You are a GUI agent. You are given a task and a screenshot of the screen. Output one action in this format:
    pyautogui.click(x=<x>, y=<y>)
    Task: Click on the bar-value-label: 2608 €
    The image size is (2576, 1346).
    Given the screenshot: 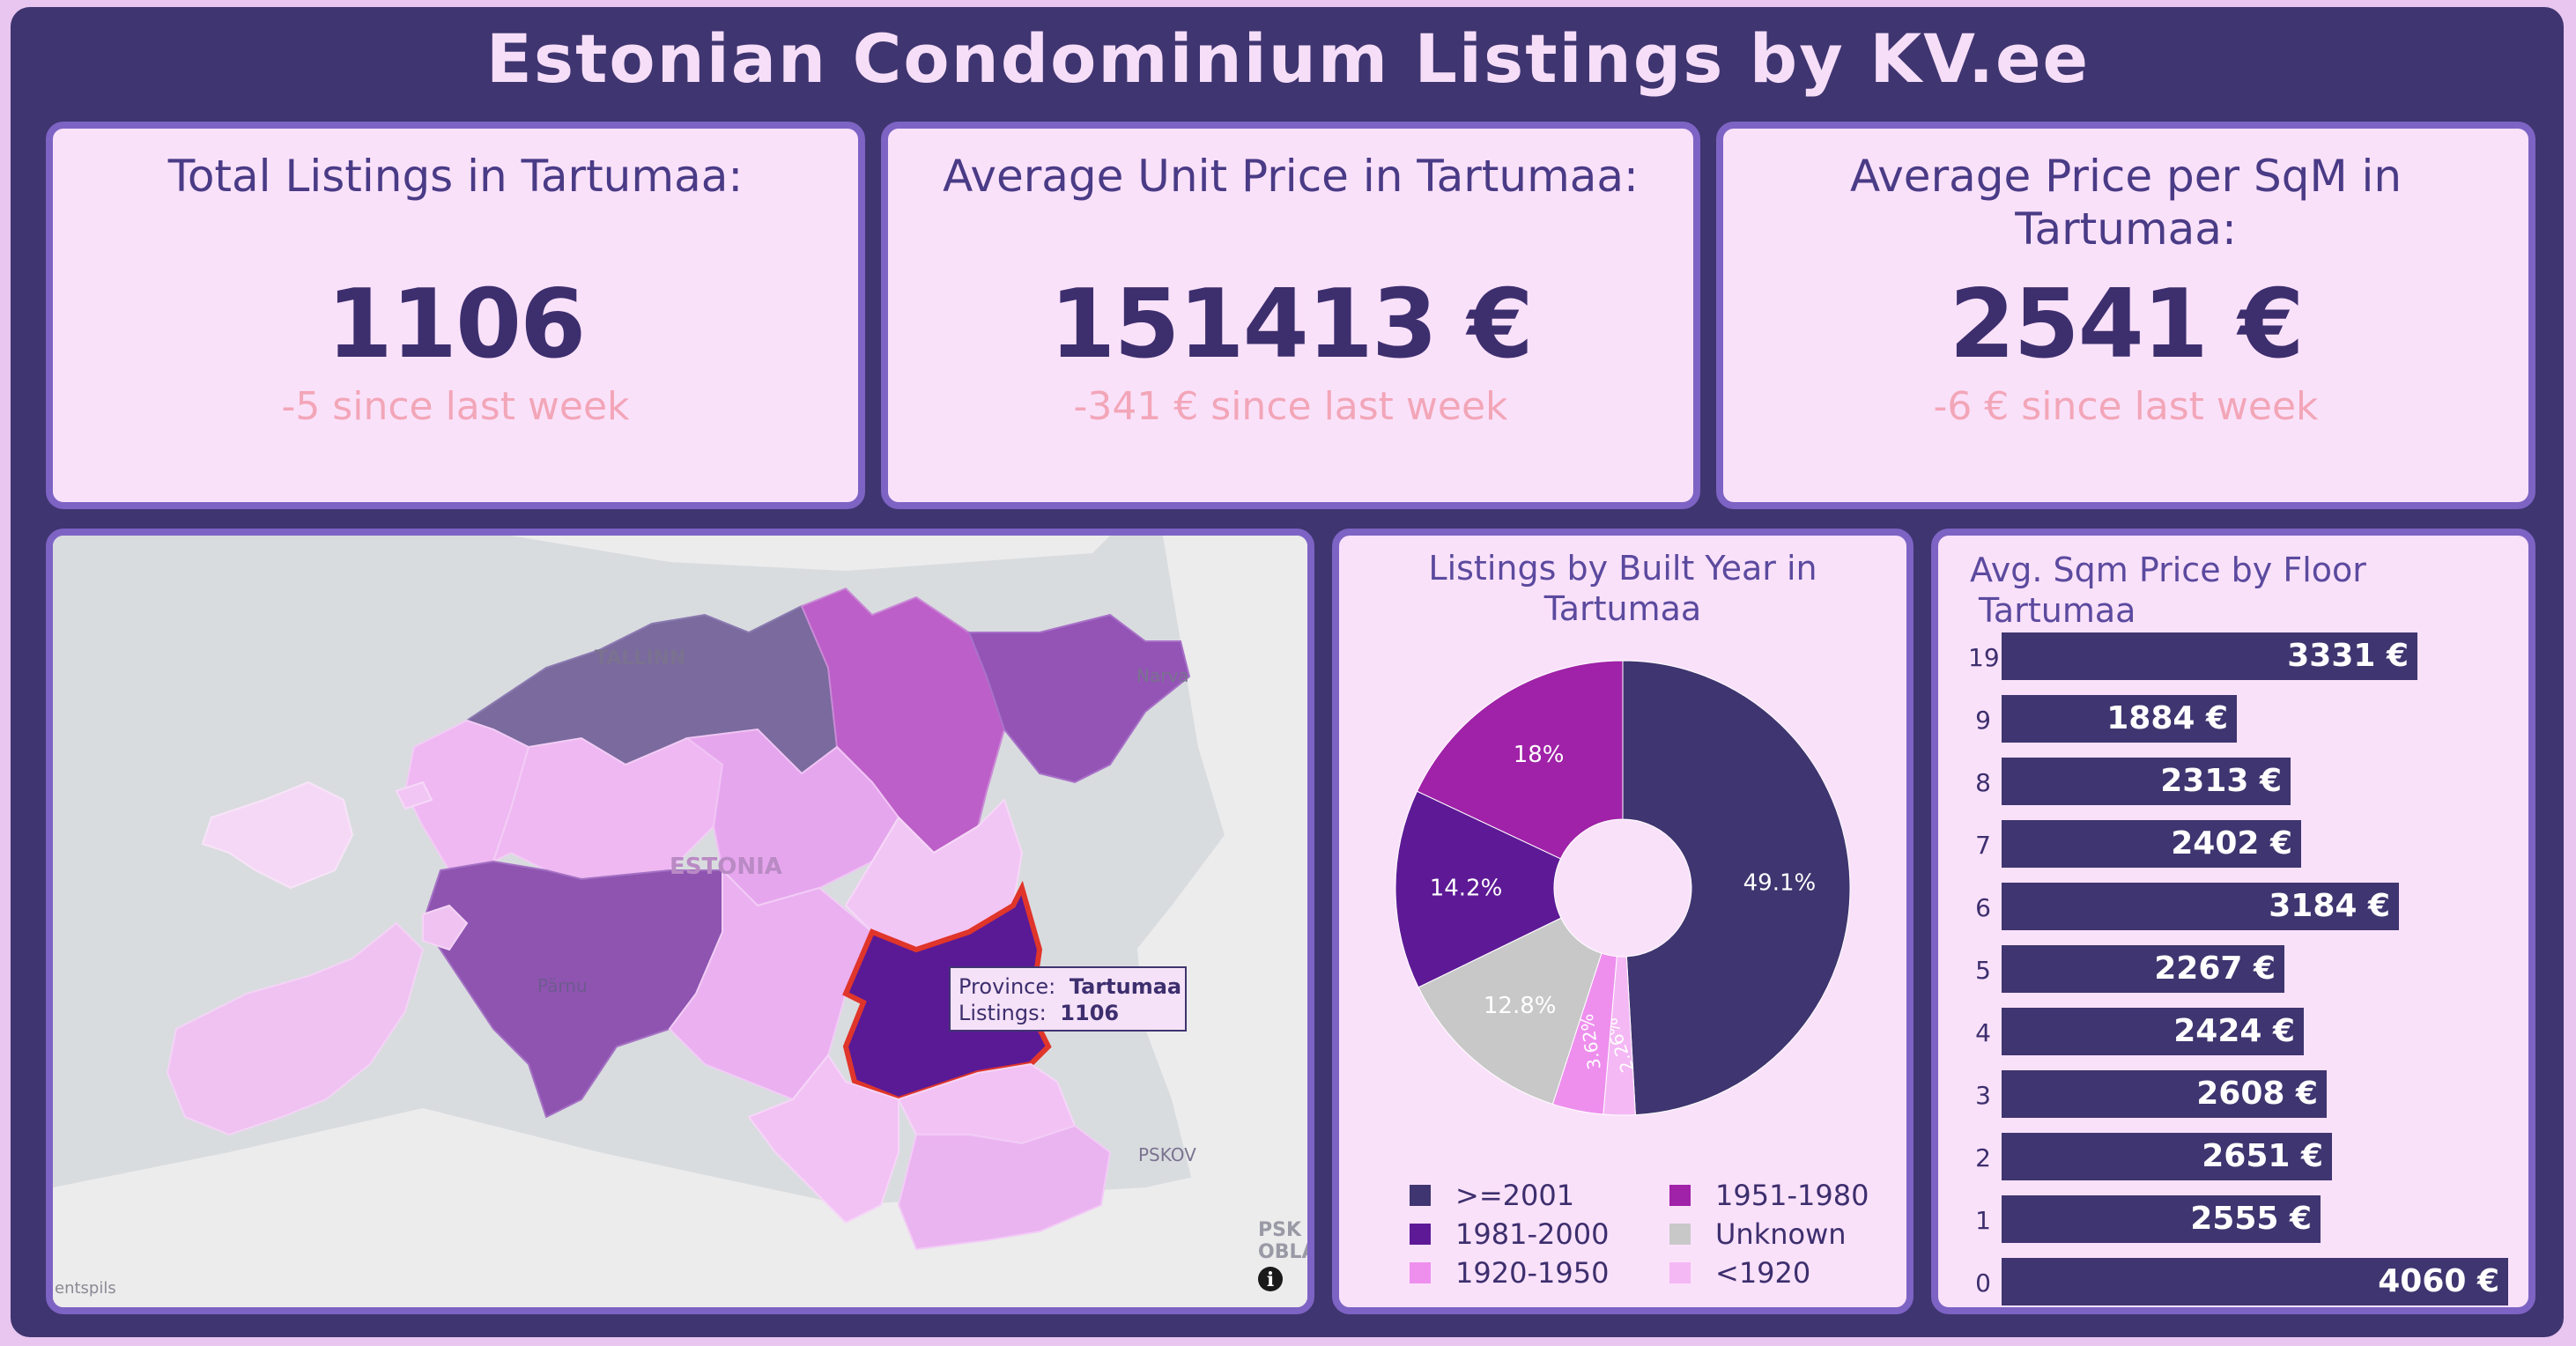 What is the action you would take?
    pyautogui.click(x=2257, y=1094)
    